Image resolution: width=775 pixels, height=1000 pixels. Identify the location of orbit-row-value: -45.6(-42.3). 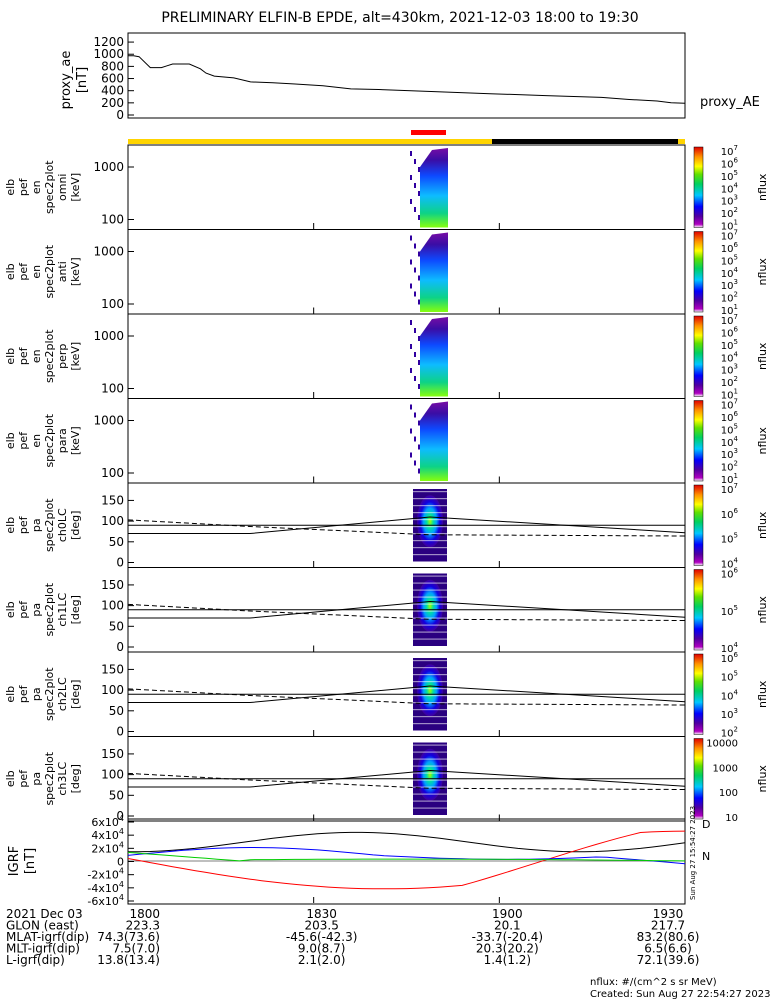
(321, 937).